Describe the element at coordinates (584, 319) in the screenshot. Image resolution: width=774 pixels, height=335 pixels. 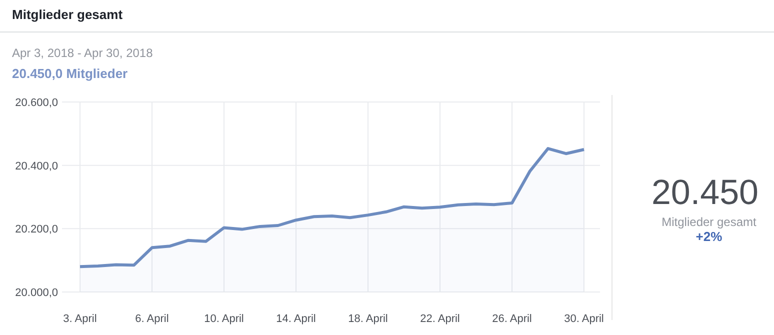
I see `x-tick-label: 30. April` at that location.